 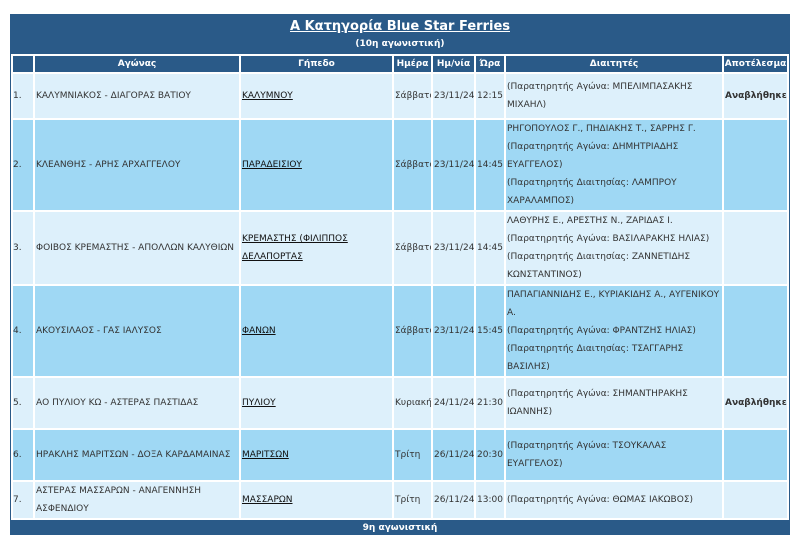 I want to click on match-name: ΑΟ ΠΥΛΙΟΥ ΚΩ - ΑΣΤΕΡΑΣ ΠΑΣΤΙΔΑΣ, so click(x=137, y=403).